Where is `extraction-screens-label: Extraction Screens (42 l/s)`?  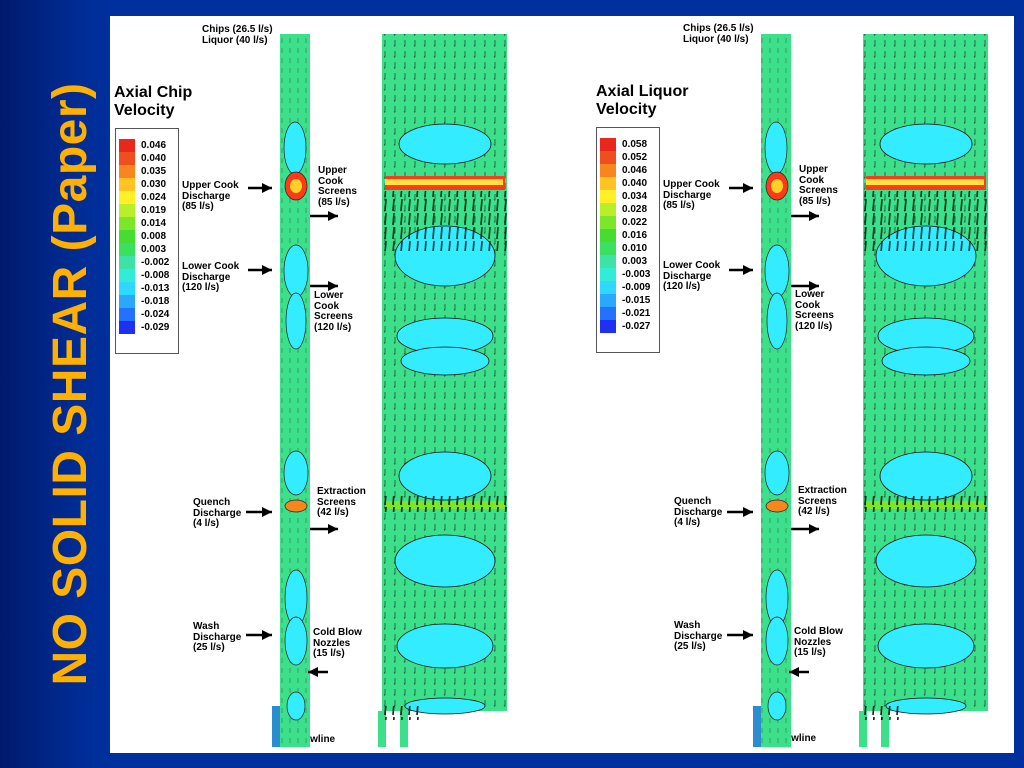 extraction-screens-label: Extraction Screens (42 l/s) is located at coordinates (341, 502).